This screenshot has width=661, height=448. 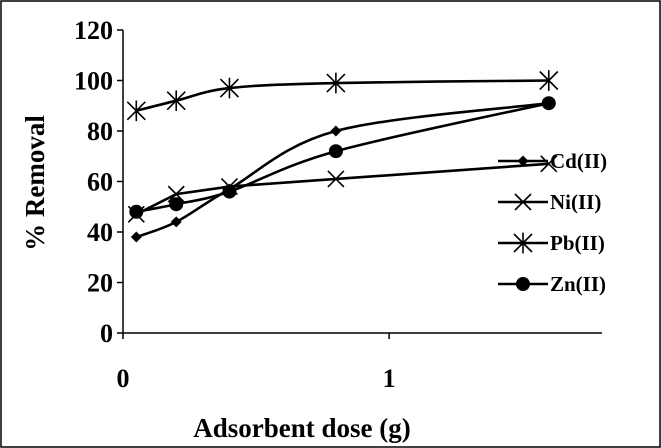 What do you see at coordinates (389, 378) in the screenshot?
I see `x-tick-label: 1` at bounding box center [389, 378].